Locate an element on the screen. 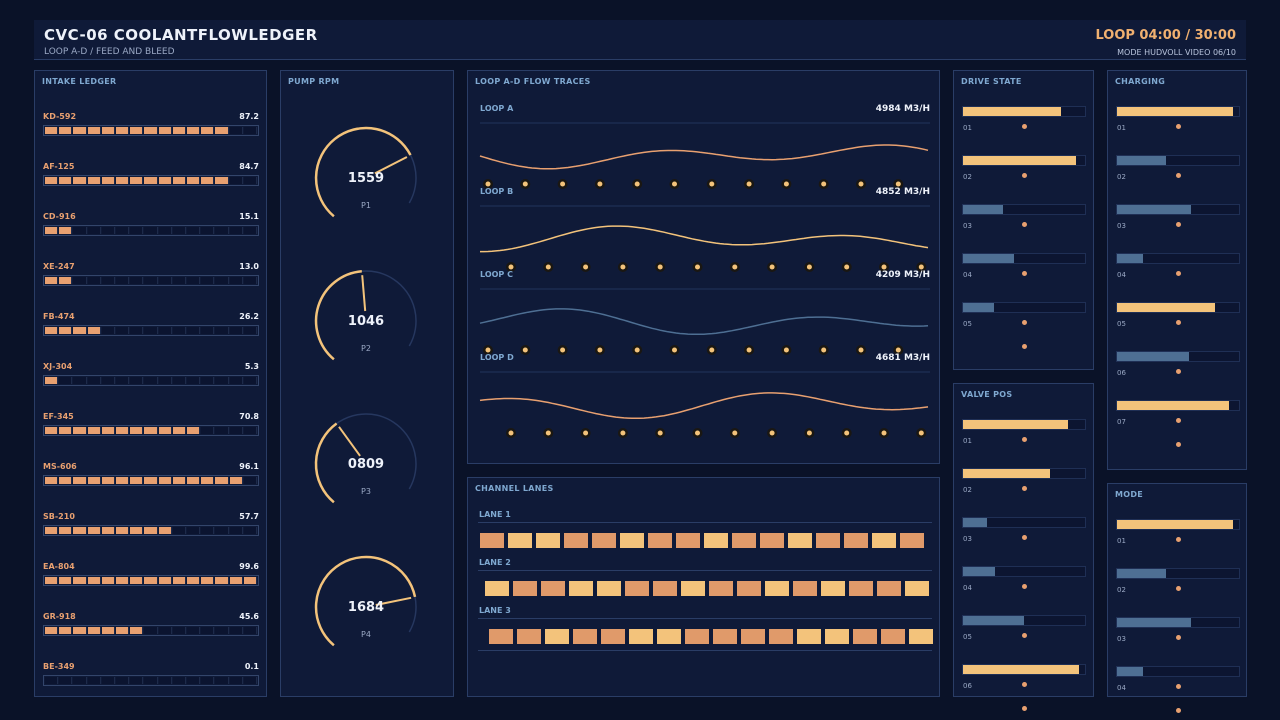  pump-rpm-panel: PUMP RPM 1559 P1 1046 P2 0809 P3 1684 P4 is located at coordinates (367, 383).